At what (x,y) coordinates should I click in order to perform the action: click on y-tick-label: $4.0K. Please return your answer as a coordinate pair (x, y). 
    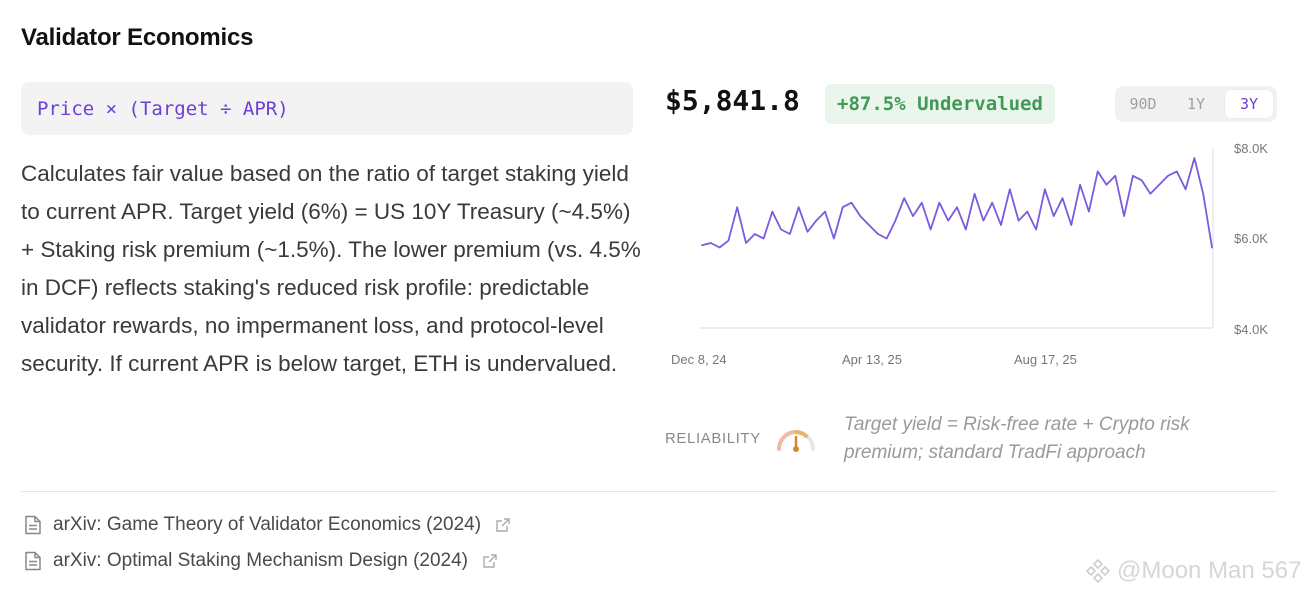
    Looking at the image, I should click on (1251, 329).